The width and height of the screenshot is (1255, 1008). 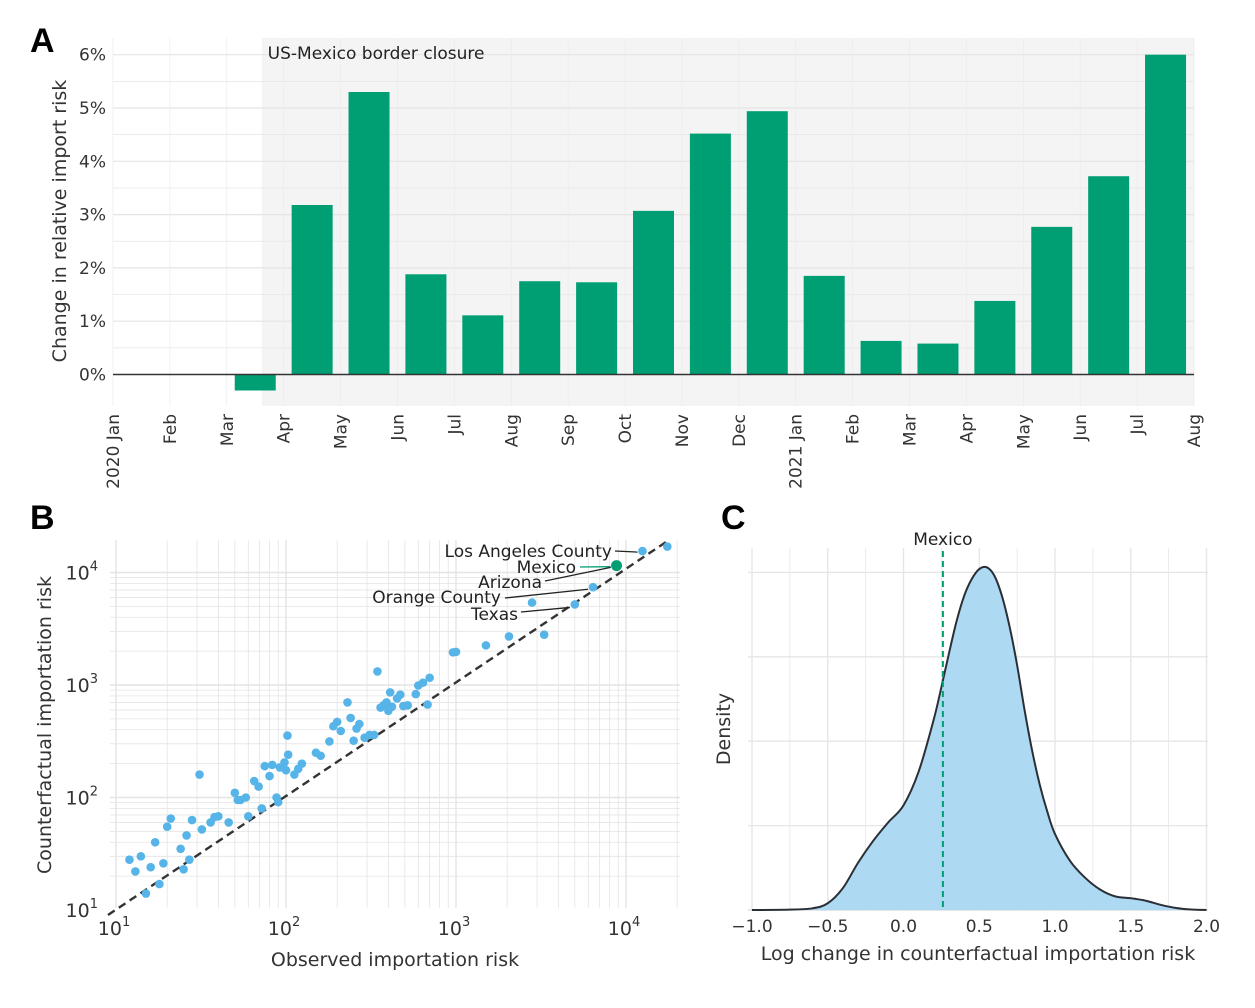 What do you see at coordinates (1130, 927) in the screenshot?
I see `x-tick-label: 1.5` at bounding box center [1130, 927].